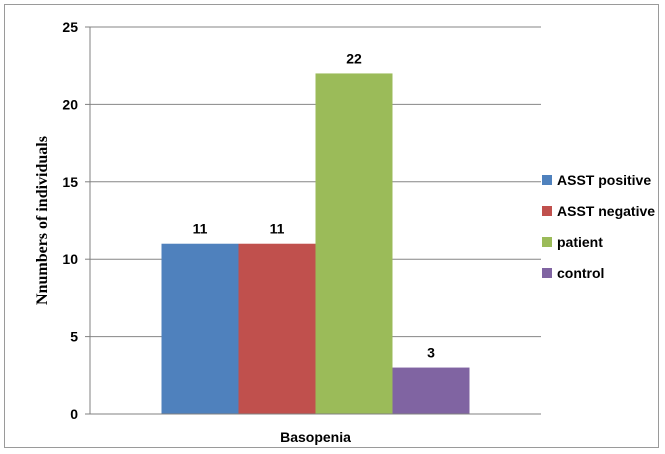 Image resolution: width=665 pixels, height=454 pixels. What do you see at coordinates (74, 337) in the screenshot?
I see `y-tick-label: 5` at bounding box center [74, 337].